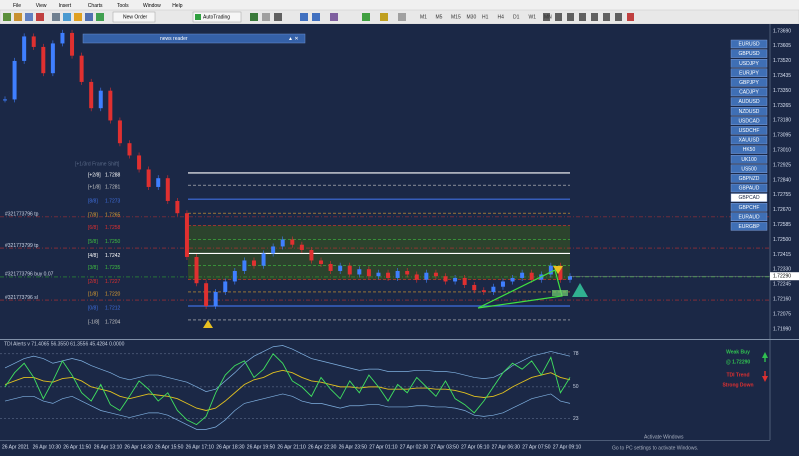 The height and width of the screenshot is (456, 799). What do you see at coordinates (472, 17) in the screenshot?
I see `timeframe-button: M30` at bounding box center [472, 17].